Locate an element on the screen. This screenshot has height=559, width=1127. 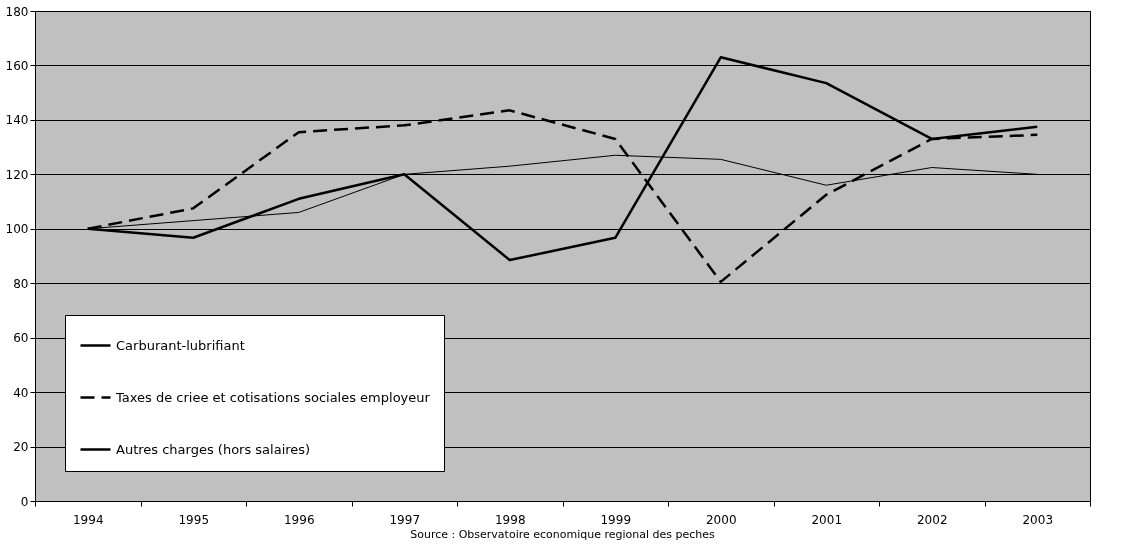
legend-label: Autres charges (hors salaires) is located at coordinates (213, 449).